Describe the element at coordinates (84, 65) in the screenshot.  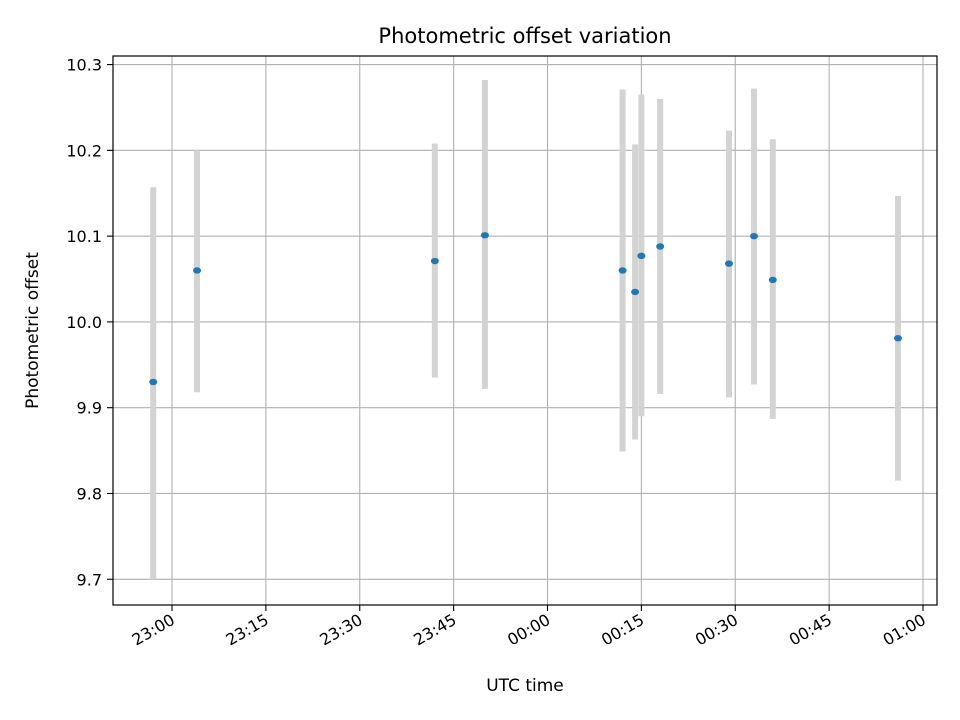
I see `y-tick-label: 10.3` at that location.